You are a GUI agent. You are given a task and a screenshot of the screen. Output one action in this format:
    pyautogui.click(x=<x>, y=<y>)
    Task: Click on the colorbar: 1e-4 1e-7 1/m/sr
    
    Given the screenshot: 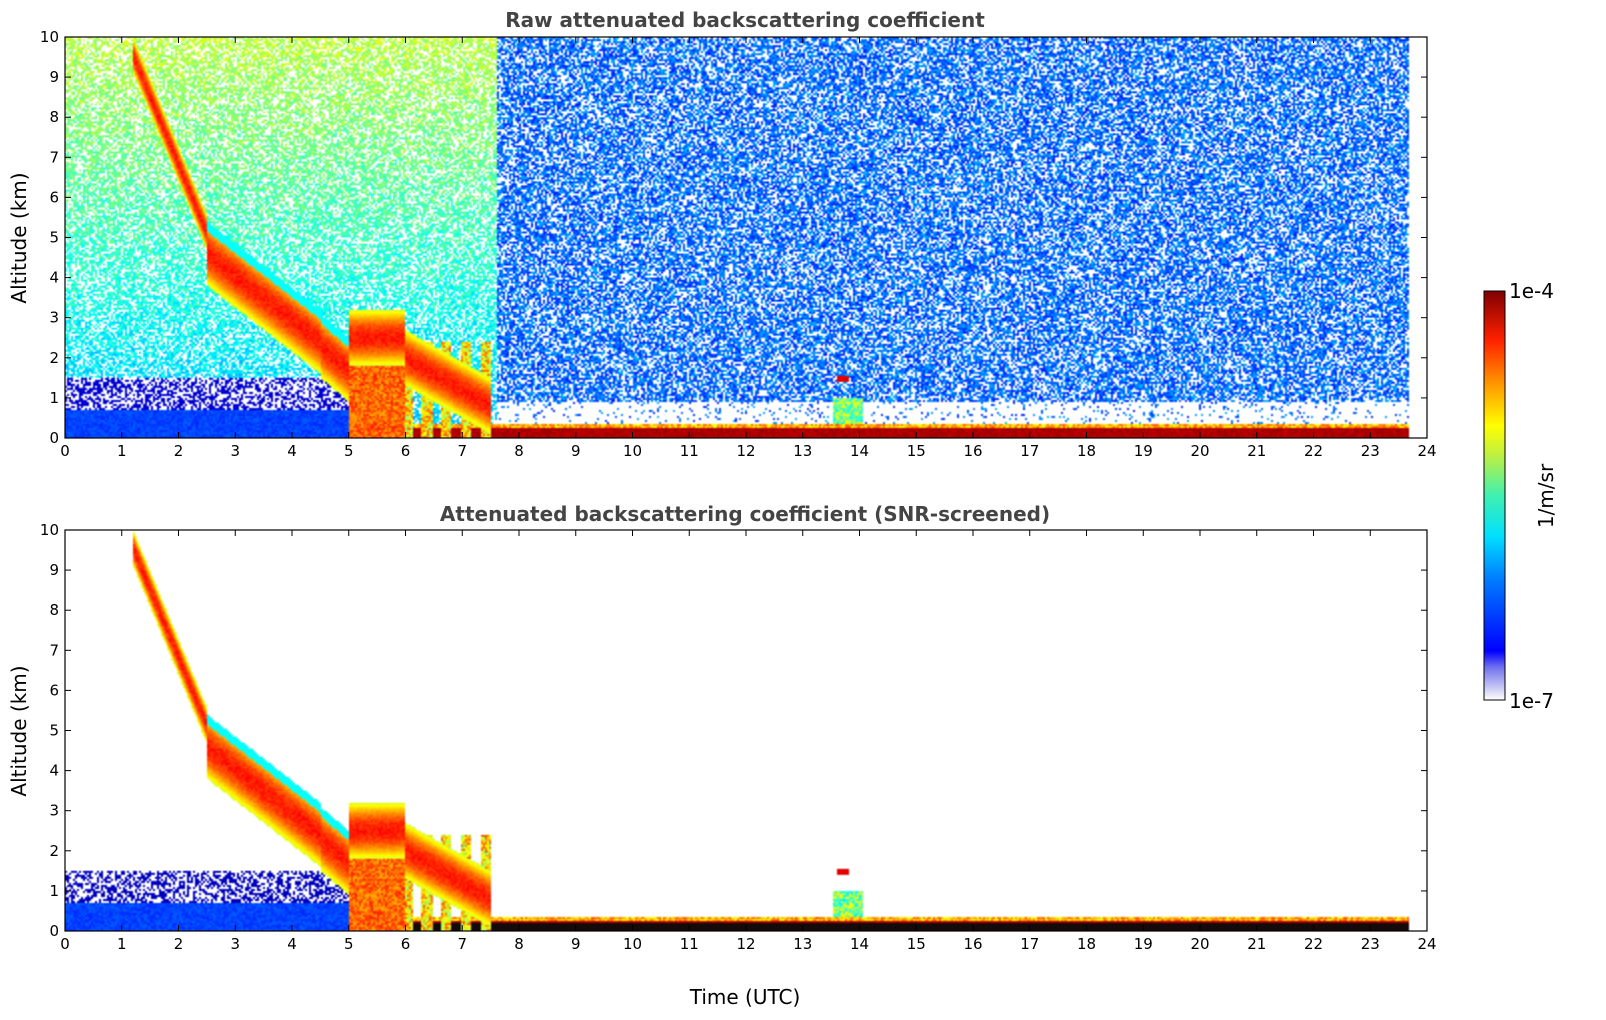 What is the action you would take?
    pyautogui.click(x=1520, y=496)
    